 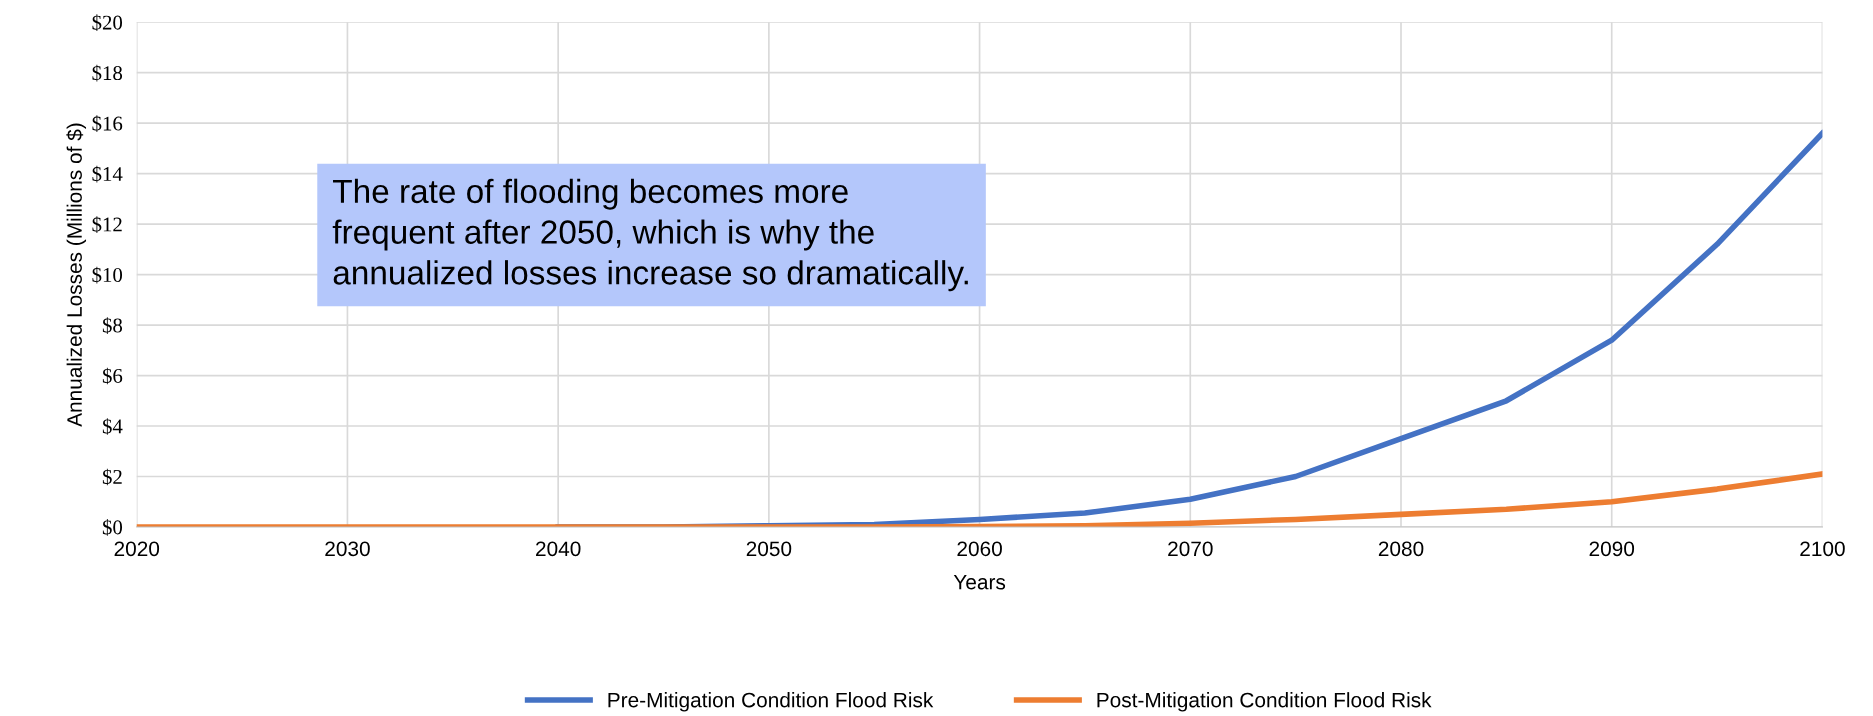 What do you see at coordinates (107, 275) in the screenshot?
I see `y-tick-label: $10` at bounding box center [107, 275].